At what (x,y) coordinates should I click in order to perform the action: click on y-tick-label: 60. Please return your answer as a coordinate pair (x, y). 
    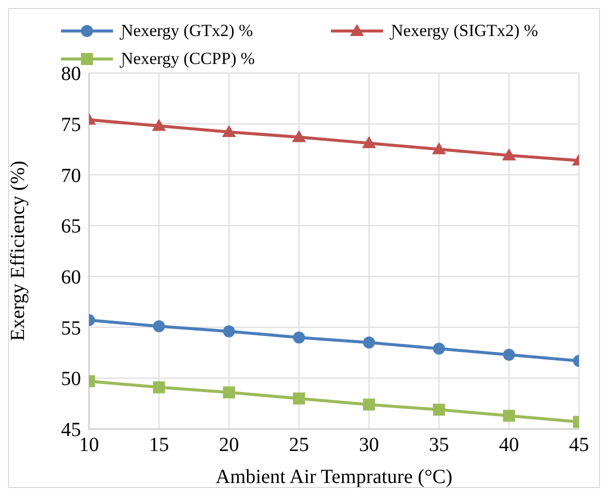
    Looking at the image, I should click on (71, 277).